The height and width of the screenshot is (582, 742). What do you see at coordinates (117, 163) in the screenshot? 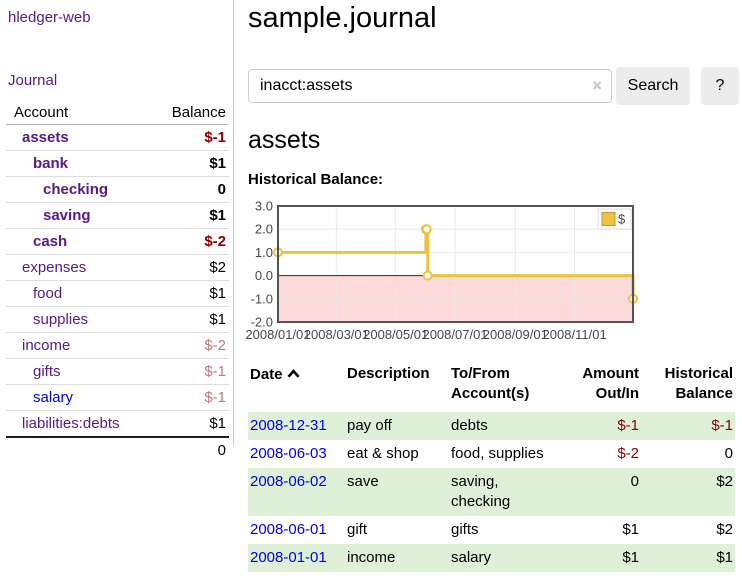
I see `account-row: bank $1` at bounding box center [117, 163].